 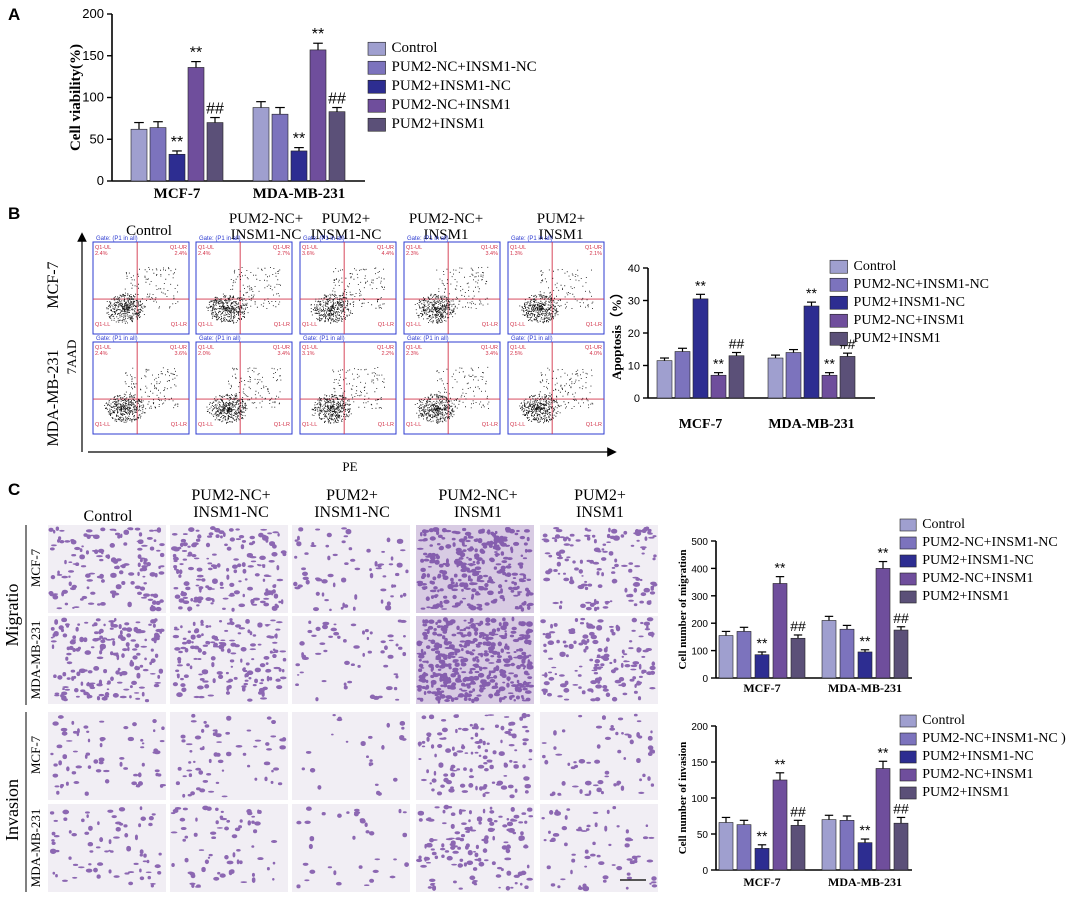 I want to click on legend-label: PUM2-NC+INSM1-NC, so click(x=989, y=542).